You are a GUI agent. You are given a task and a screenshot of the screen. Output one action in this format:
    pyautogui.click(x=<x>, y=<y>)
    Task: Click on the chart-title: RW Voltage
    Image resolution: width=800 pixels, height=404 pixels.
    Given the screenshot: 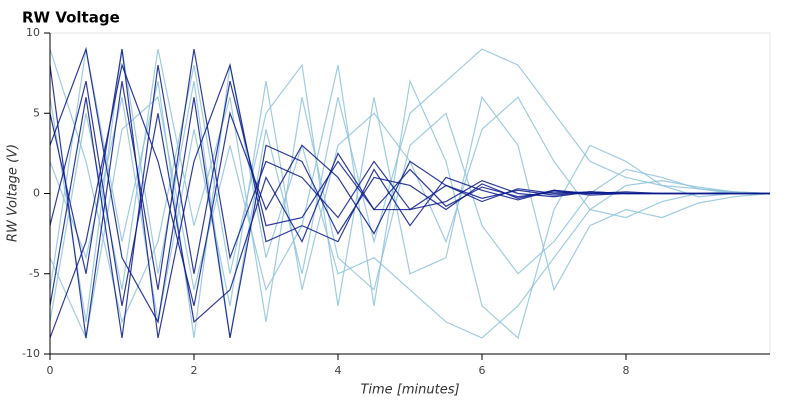 What is the action you would take?
    pyautogui.click(x=71, y=18)
    